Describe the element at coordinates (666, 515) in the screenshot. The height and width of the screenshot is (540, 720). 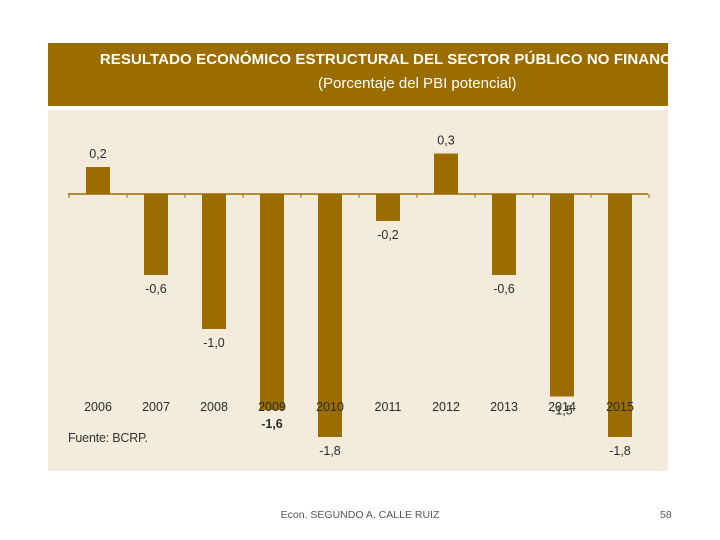
I see `page-number: 58` at that location.